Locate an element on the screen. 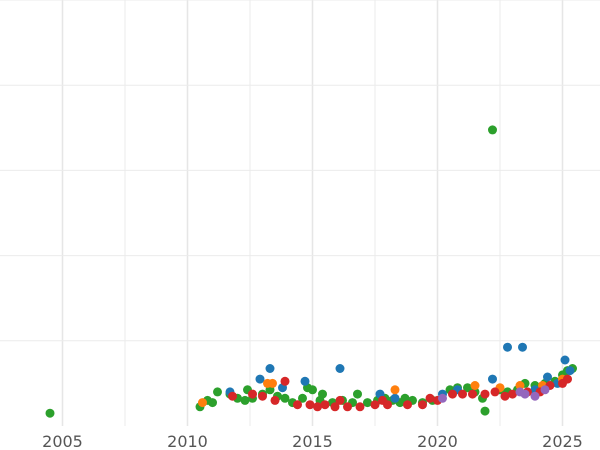 Image resolution: width=600 pixels, height=450 pixels. x-tick-label: 2020 is located at coordinates (437, 441).